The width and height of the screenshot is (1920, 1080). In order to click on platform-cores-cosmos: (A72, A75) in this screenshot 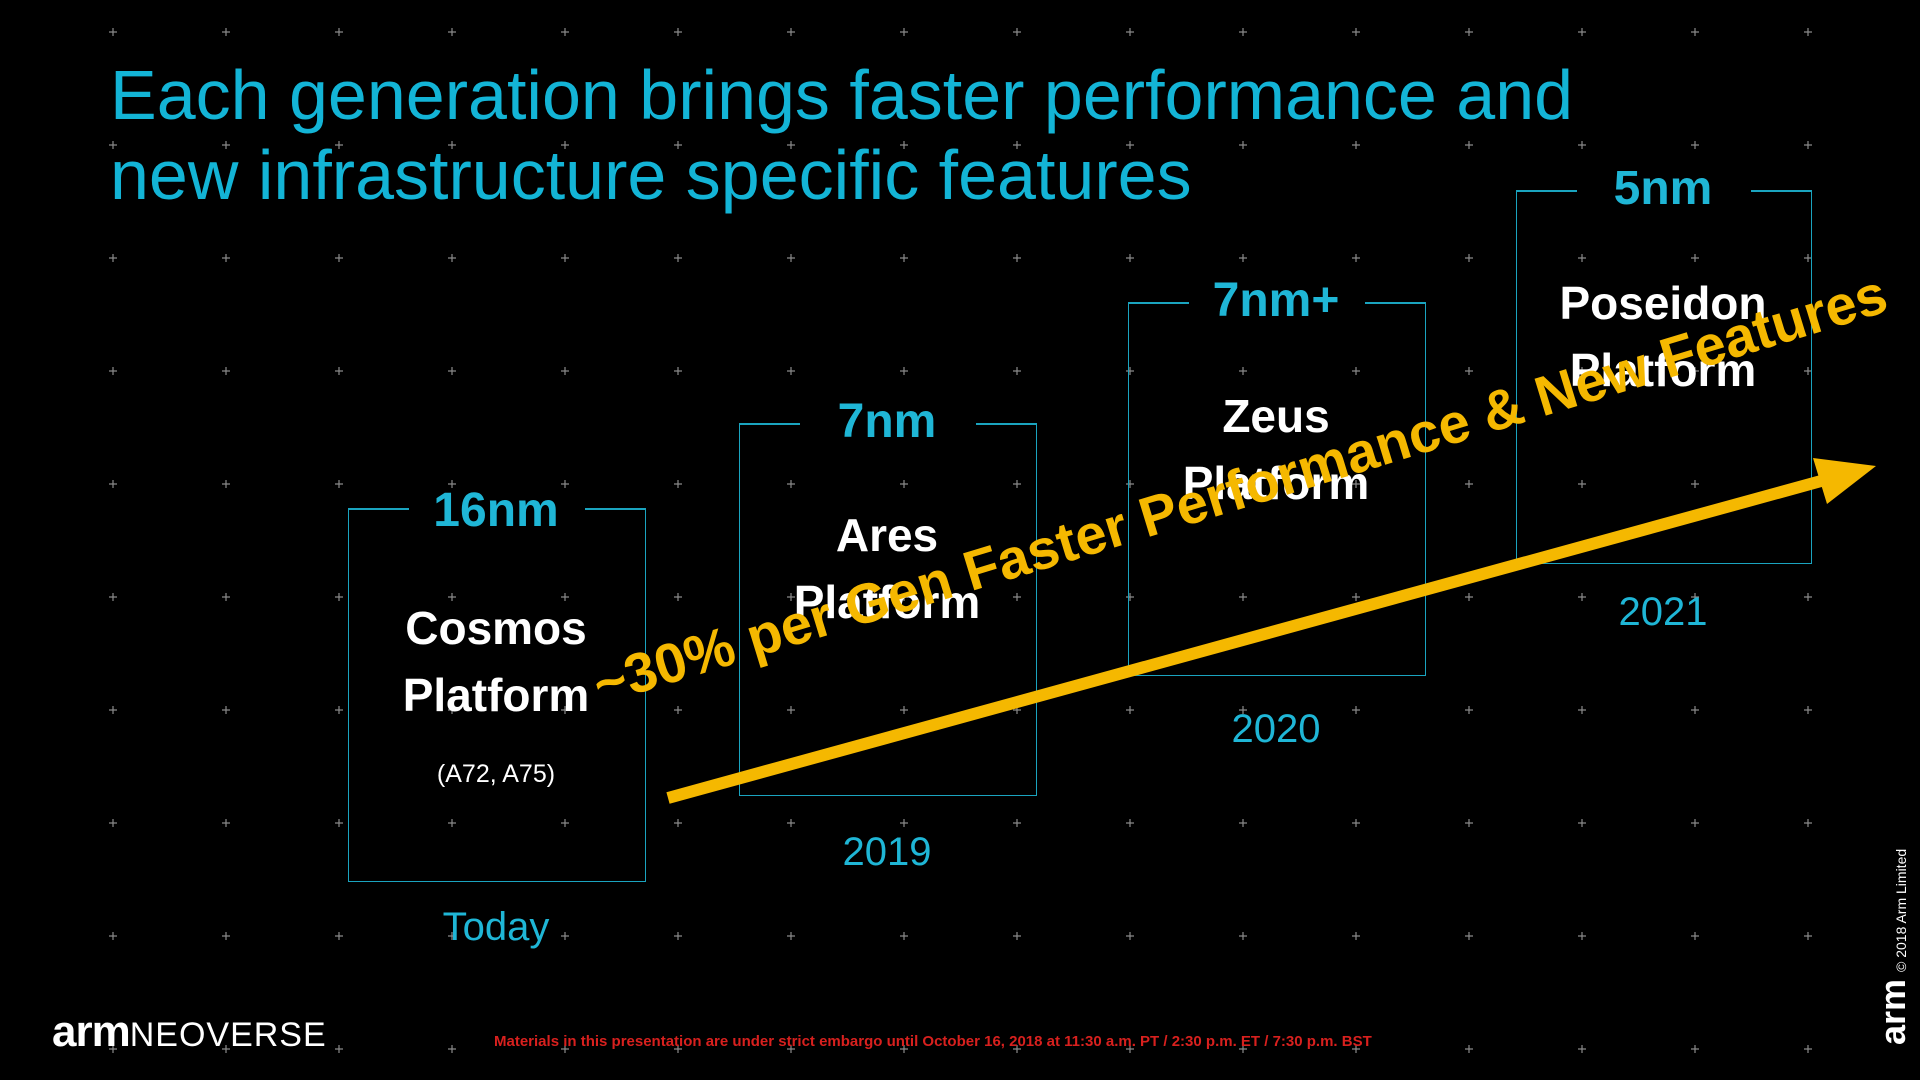, I will do `click(496, 774)`.